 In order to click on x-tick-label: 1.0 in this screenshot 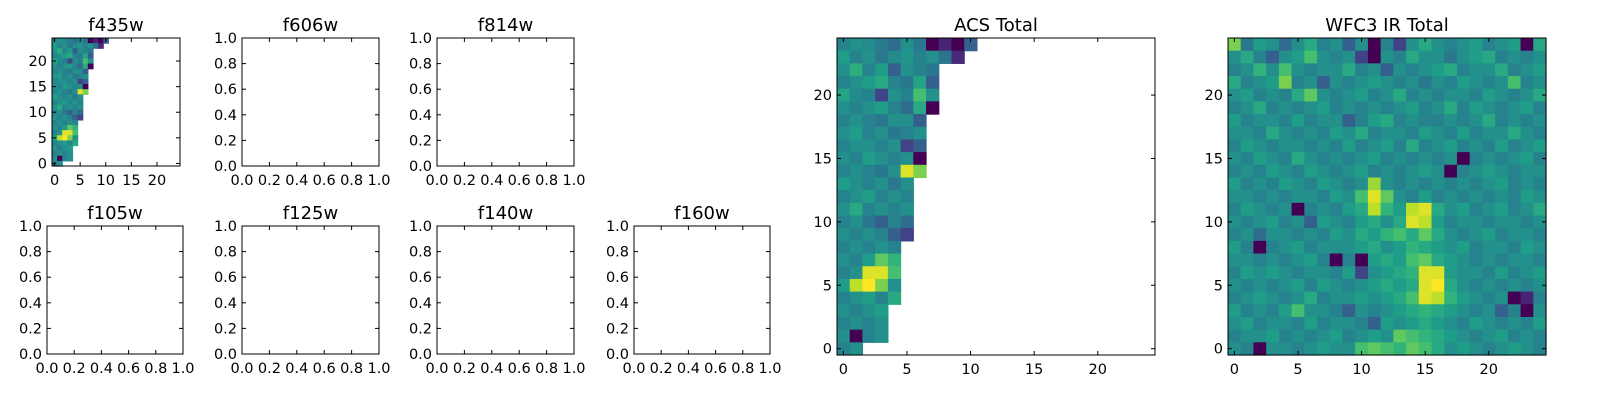, I will do `click(573, 369)`.